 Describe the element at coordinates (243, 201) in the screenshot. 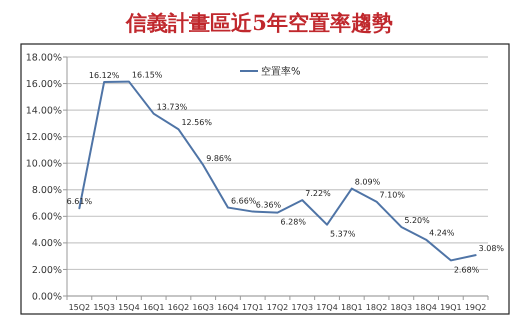

I see `data-label: 6.66%` at that location.